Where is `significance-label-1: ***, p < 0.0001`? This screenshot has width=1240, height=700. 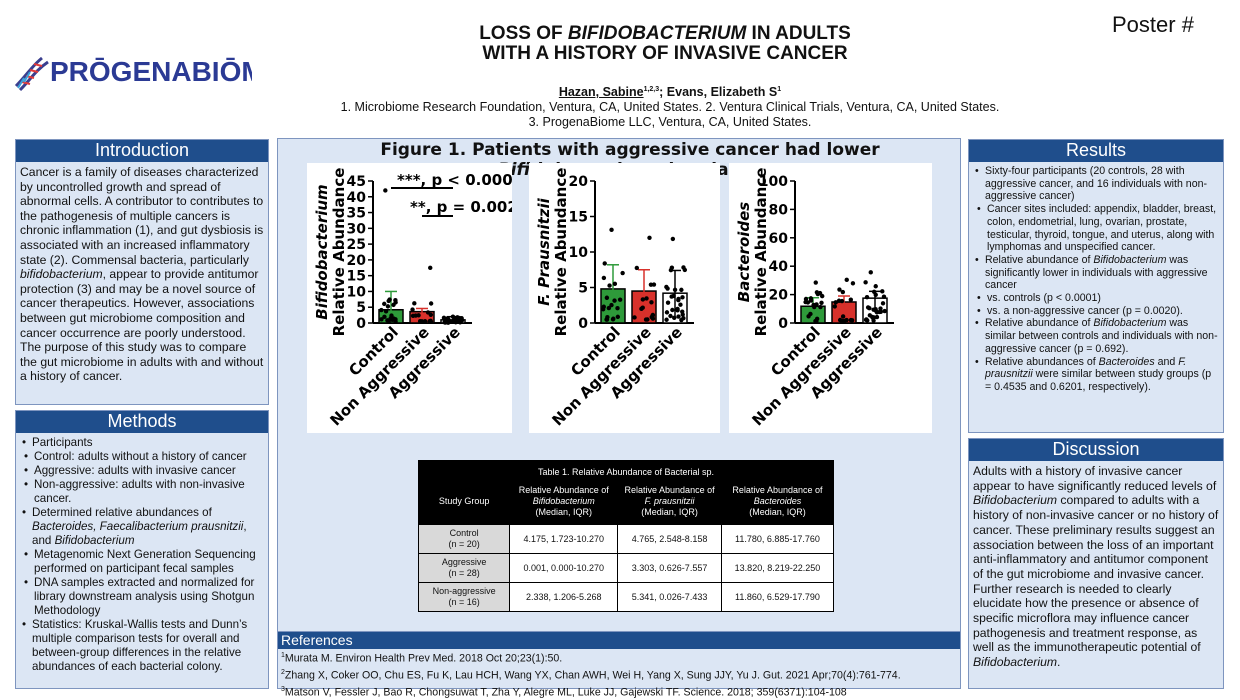
significance-label-1: ***, p < 0.0001 is located at coordinates (454, 180).